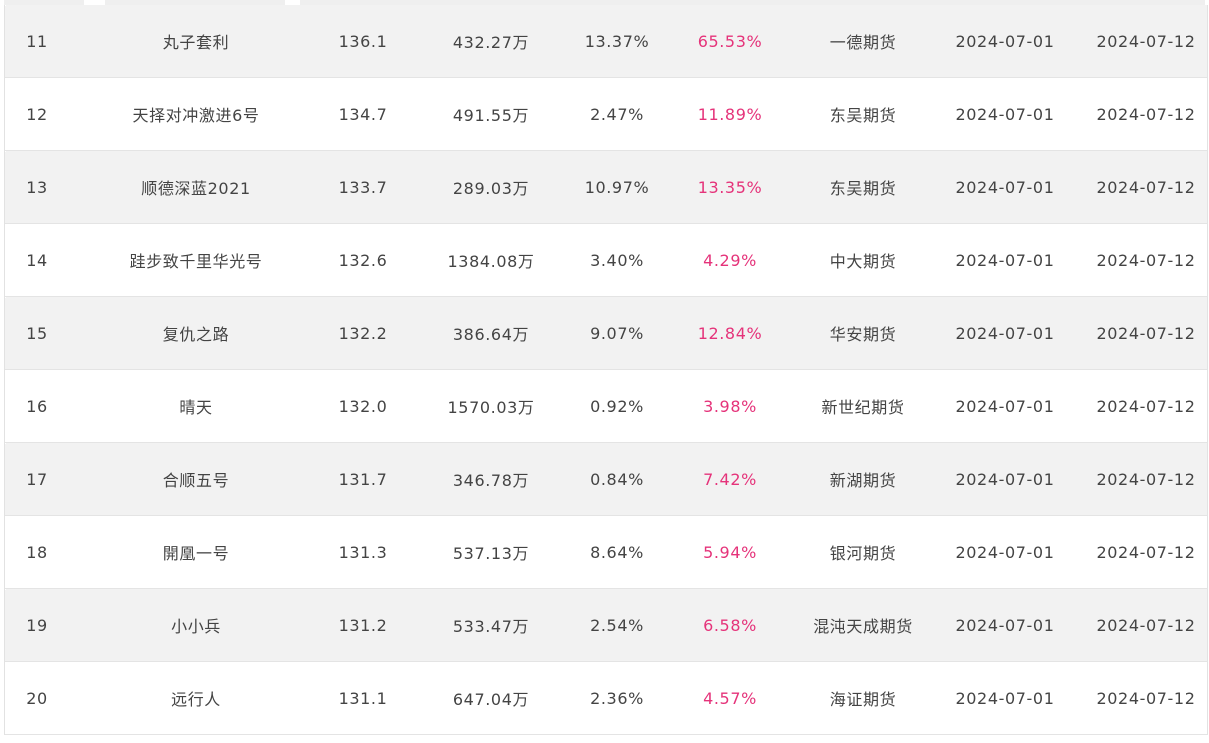  What do you see at coordinates (363, 41) in the screenshot?
I see `score-cell: 136.1` at bounding box center [363, 41].